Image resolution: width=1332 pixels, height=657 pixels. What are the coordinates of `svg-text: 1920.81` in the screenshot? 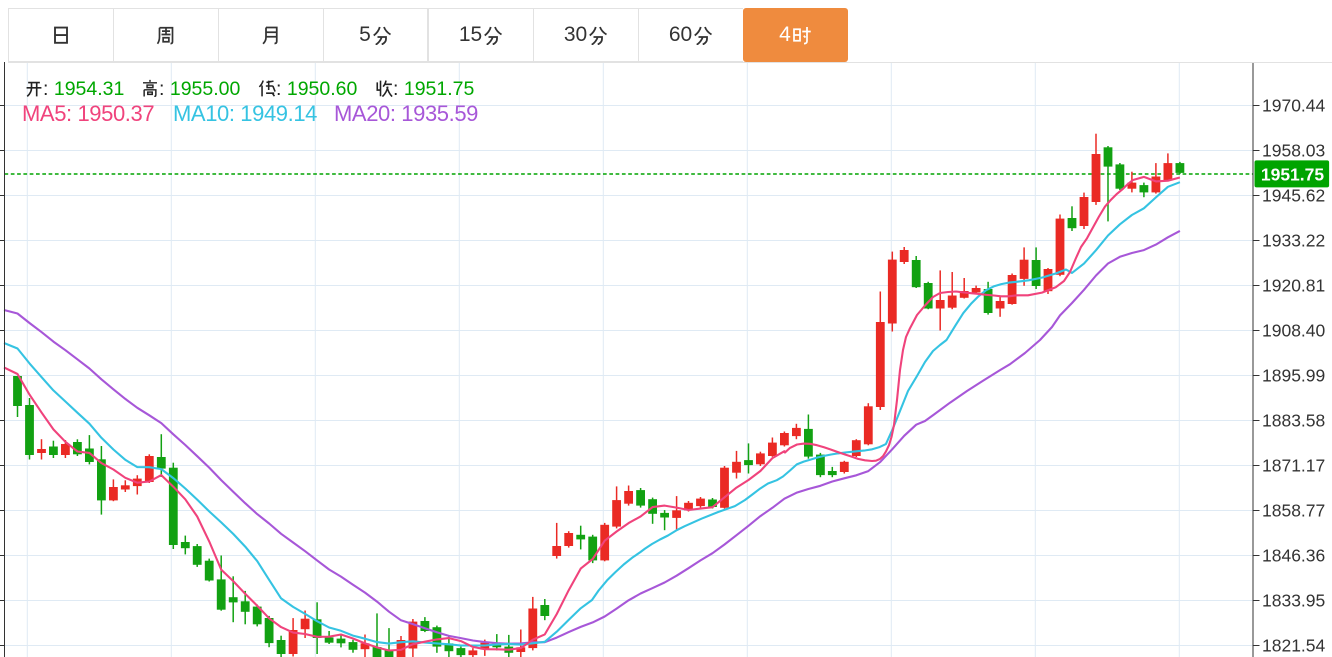 It's located at (1293, 286).